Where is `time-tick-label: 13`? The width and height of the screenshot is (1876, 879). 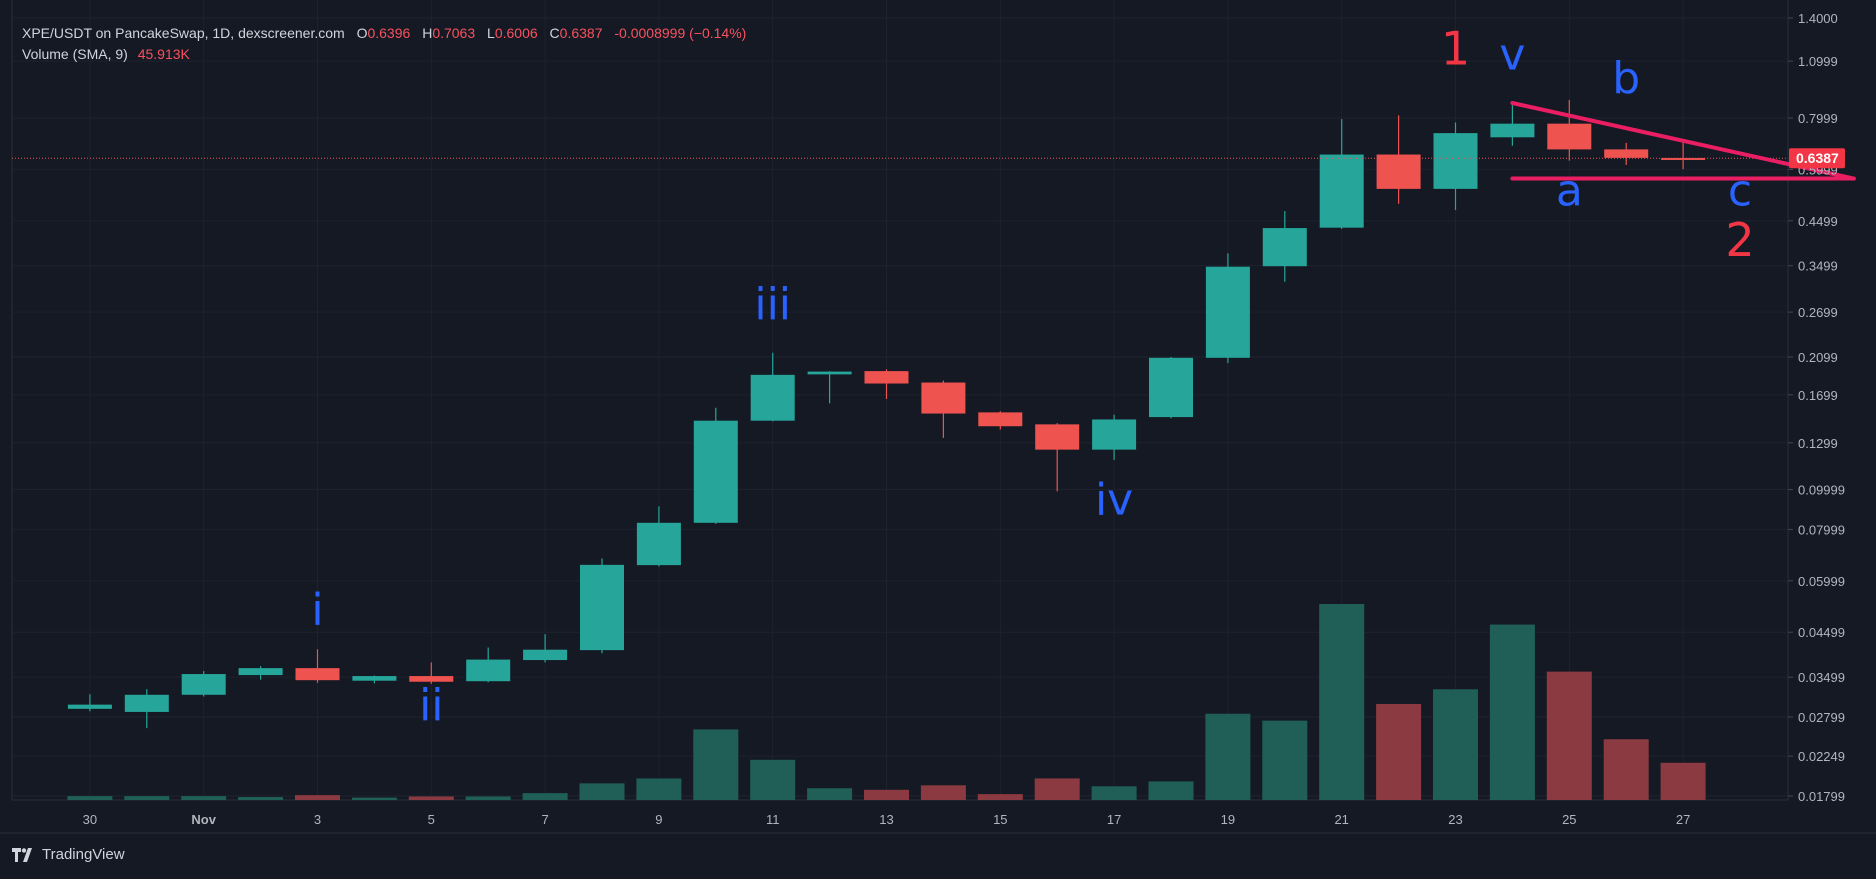 time-tick-label: 13 is located at coordinates (886, 819).